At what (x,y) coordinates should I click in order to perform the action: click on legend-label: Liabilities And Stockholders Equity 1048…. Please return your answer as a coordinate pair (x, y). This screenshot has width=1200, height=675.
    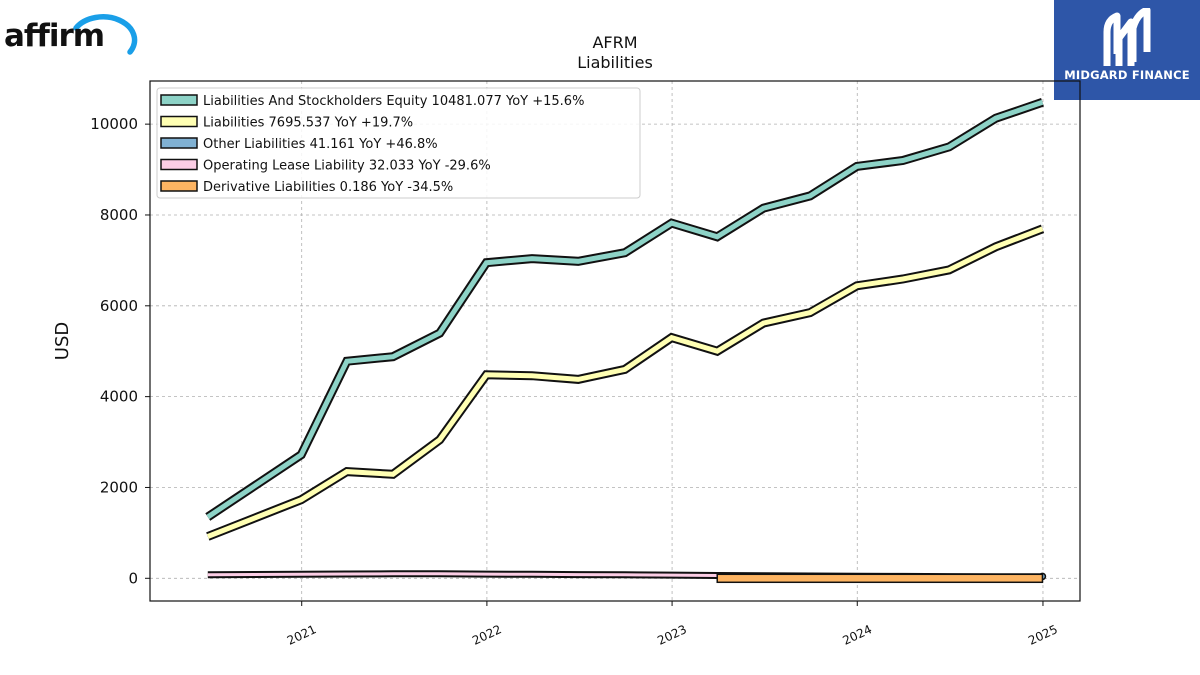
    Looking at the image, I should click on (393, 101).